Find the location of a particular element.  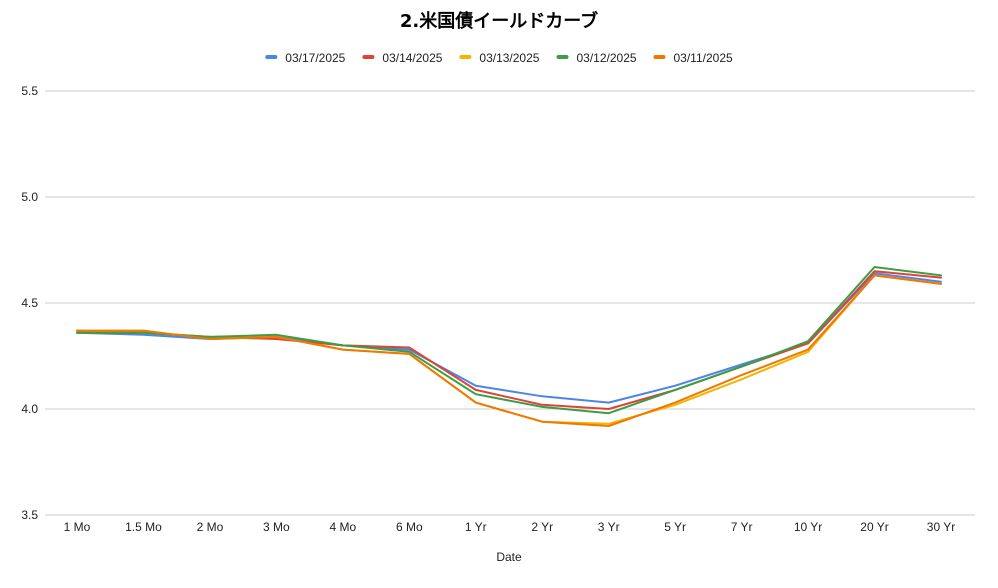

x-tick-label: 7 Yr is located at coordinates (742, 527).